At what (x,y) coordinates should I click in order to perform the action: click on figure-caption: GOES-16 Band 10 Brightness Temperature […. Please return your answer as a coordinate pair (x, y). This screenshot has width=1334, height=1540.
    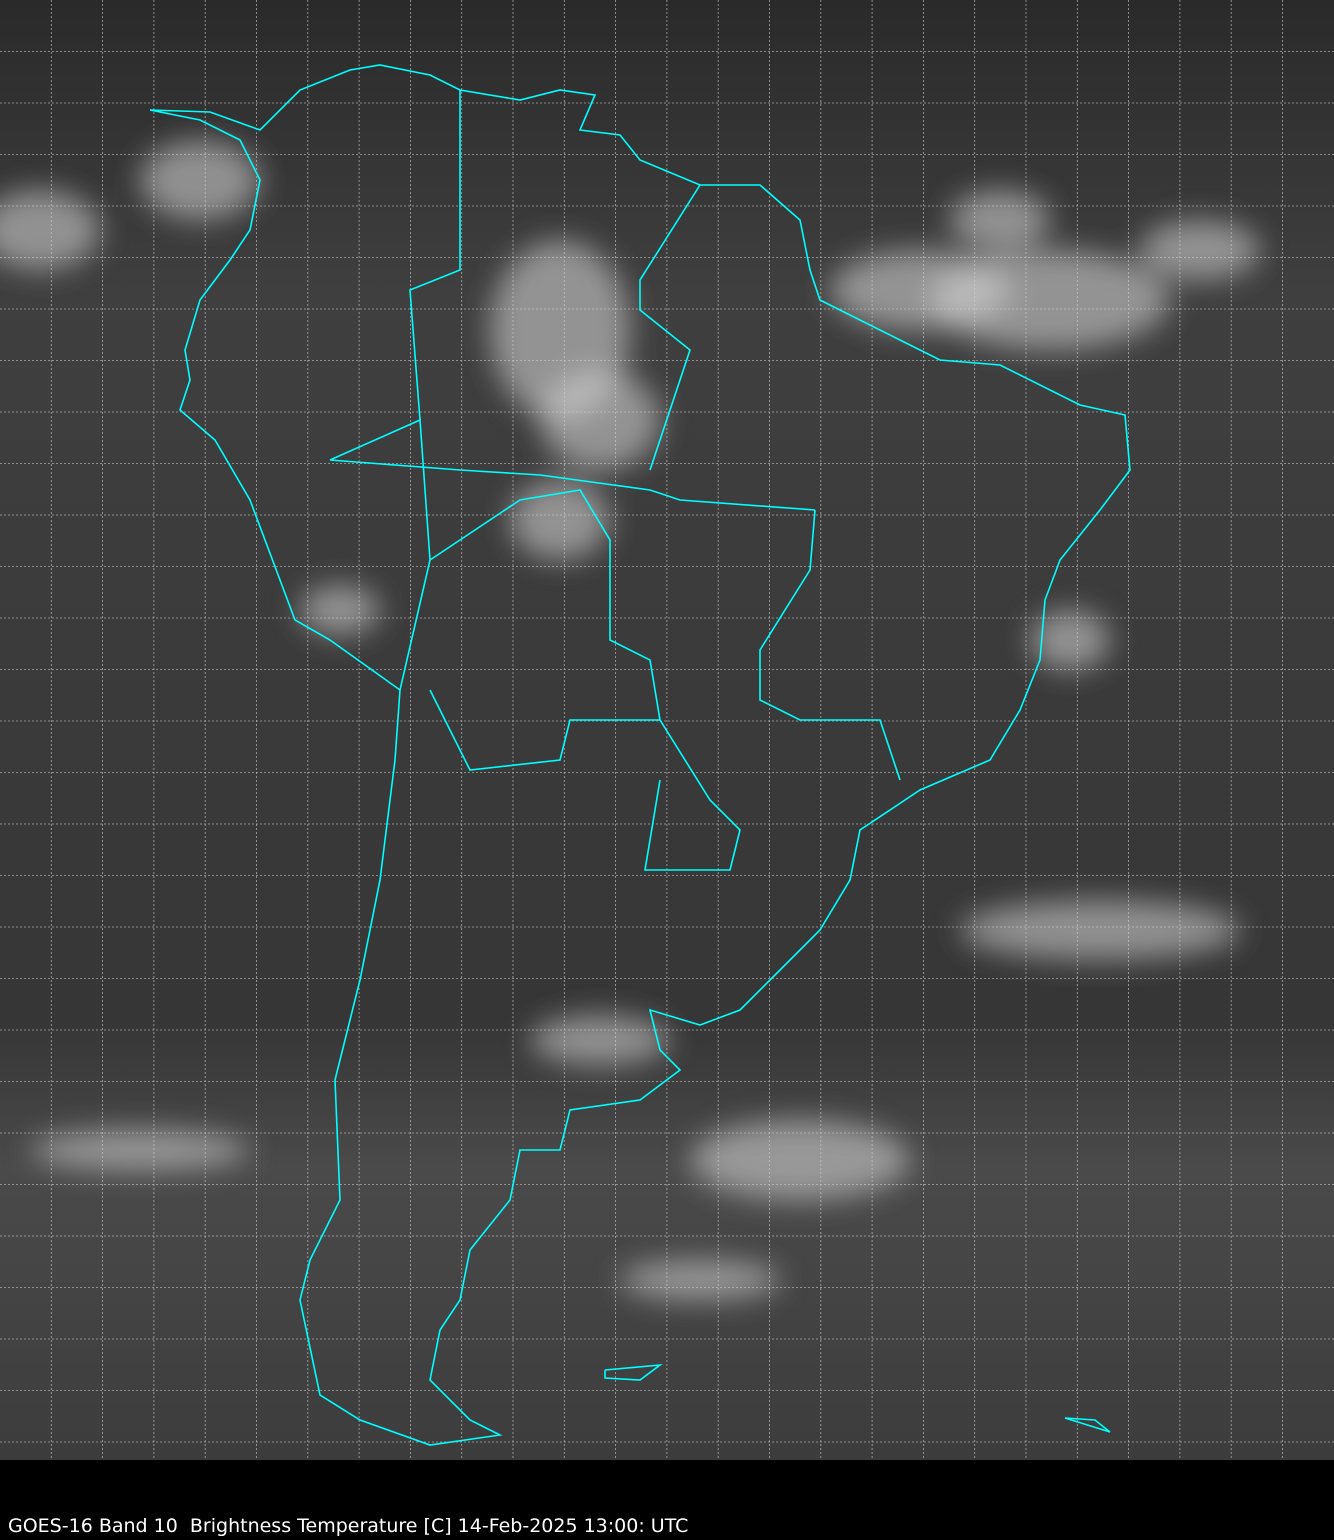
    Looking at the image, I should click on (348, 1526).